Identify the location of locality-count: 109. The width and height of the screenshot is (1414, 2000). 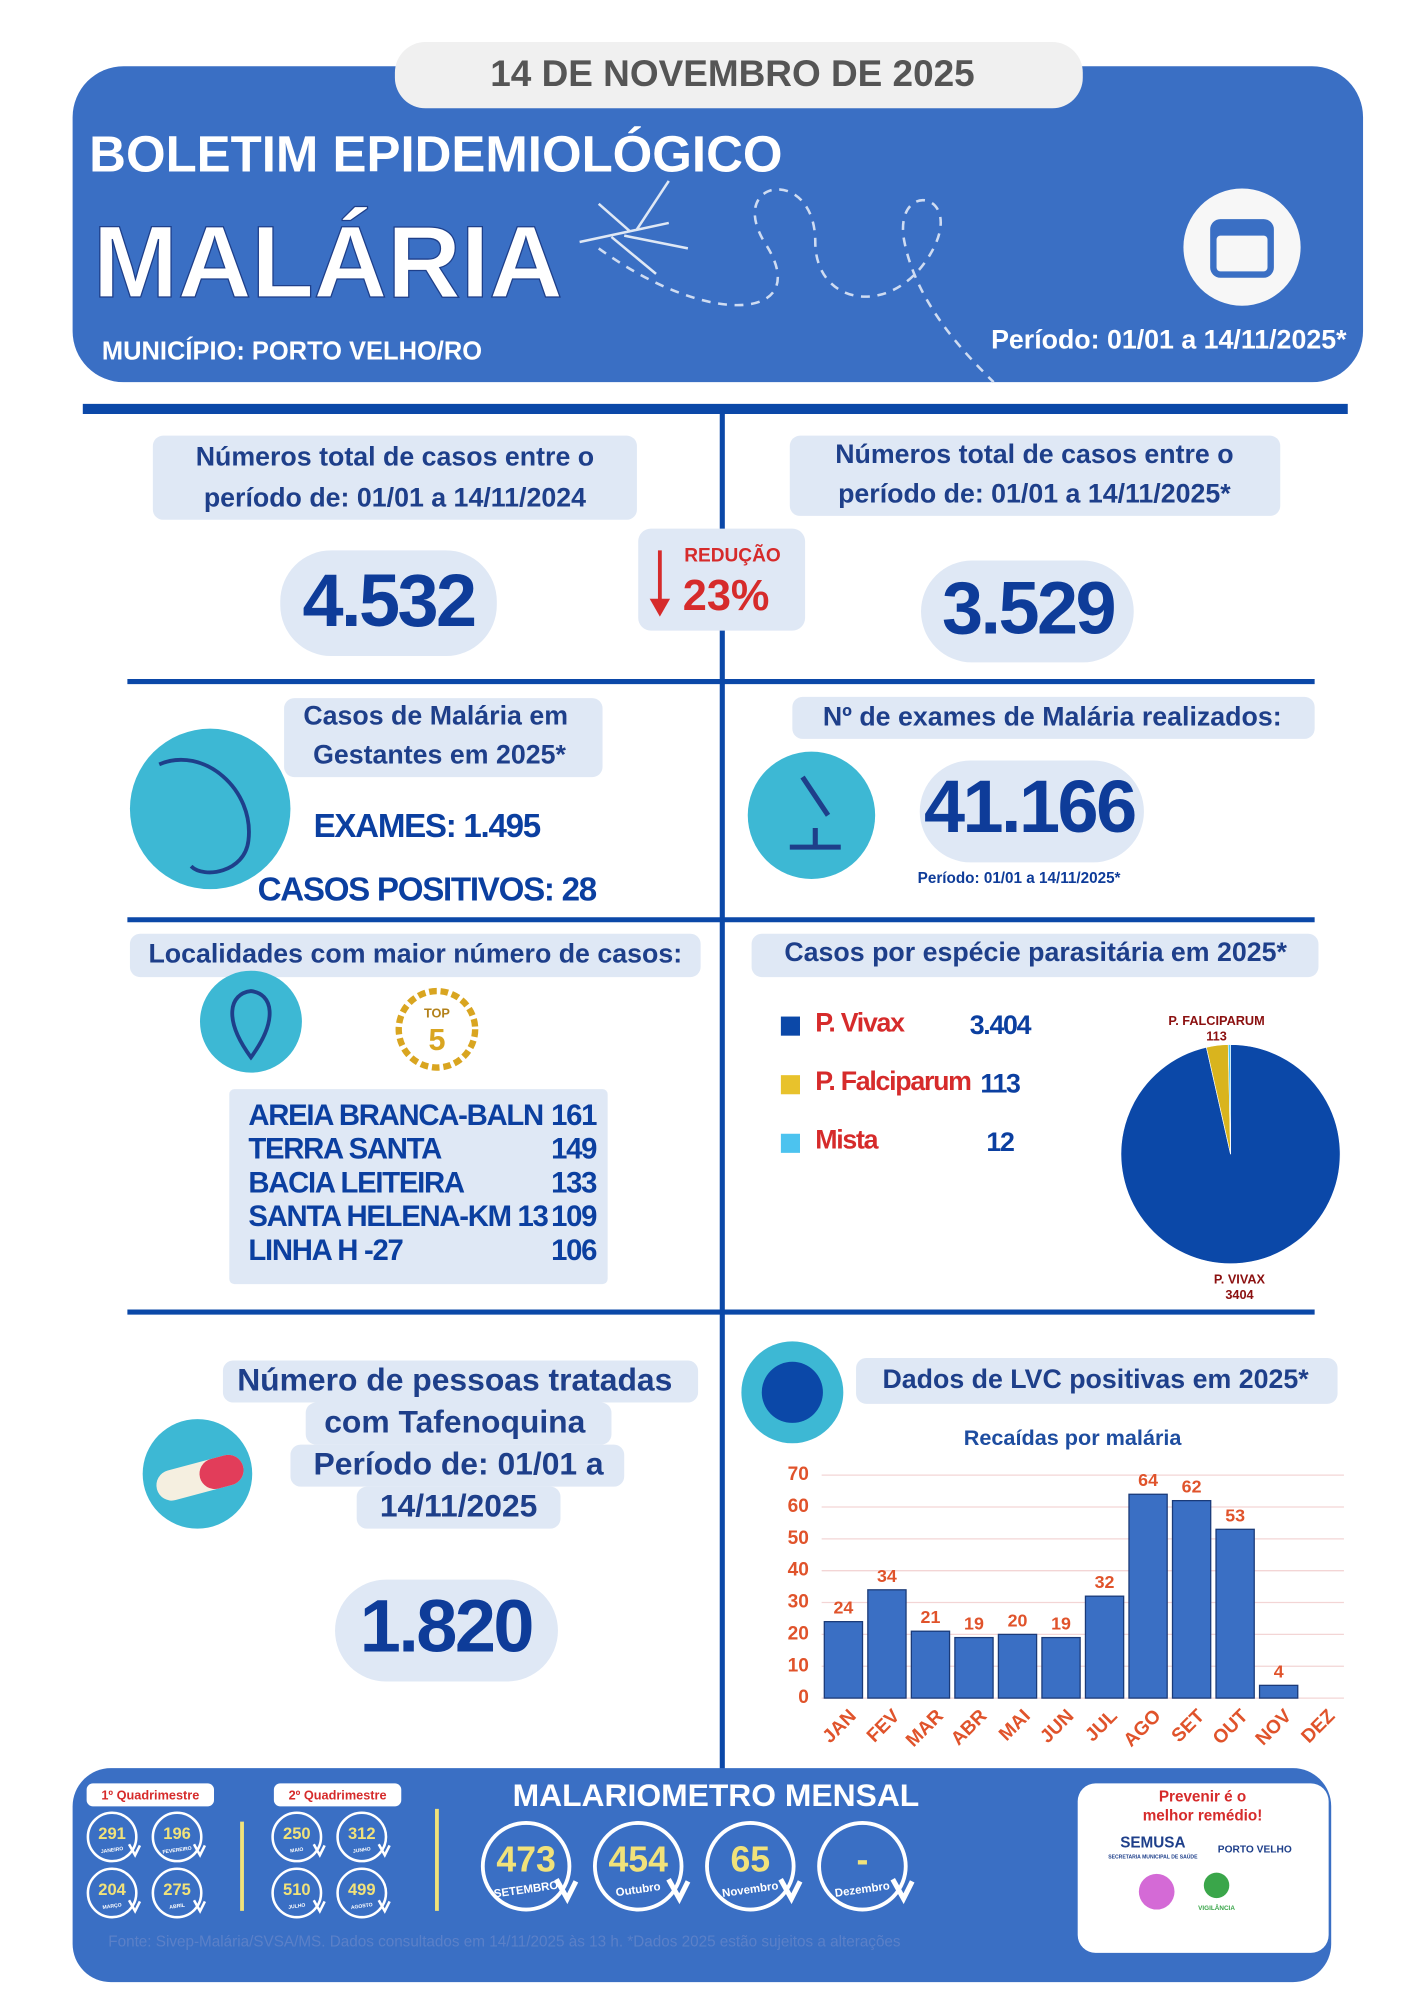
(574, 1216).